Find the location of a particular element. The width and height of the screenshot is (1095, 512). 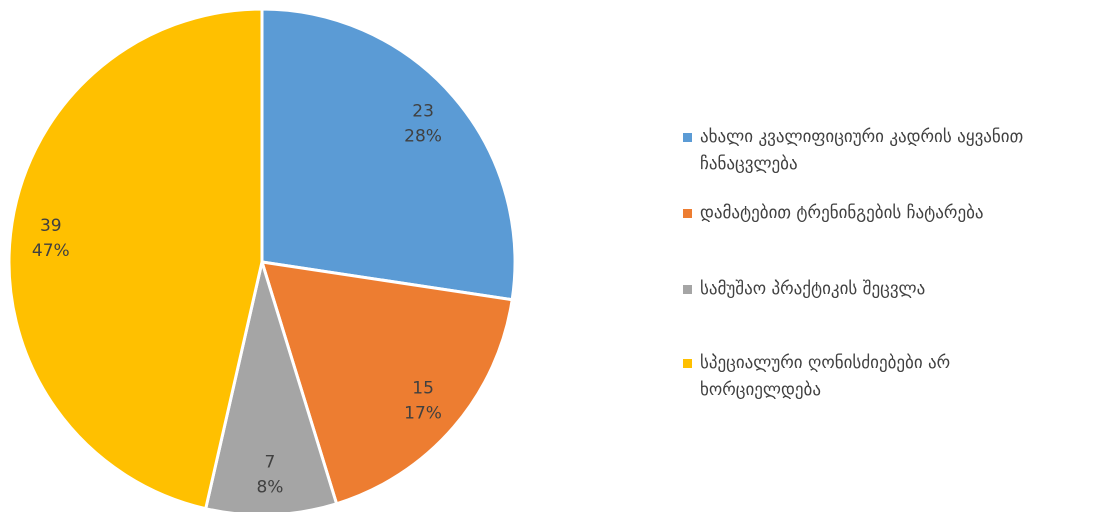

legend-item: სამუშაო პრაქტიკის შეცვლა is located at coordinates (860, 289).